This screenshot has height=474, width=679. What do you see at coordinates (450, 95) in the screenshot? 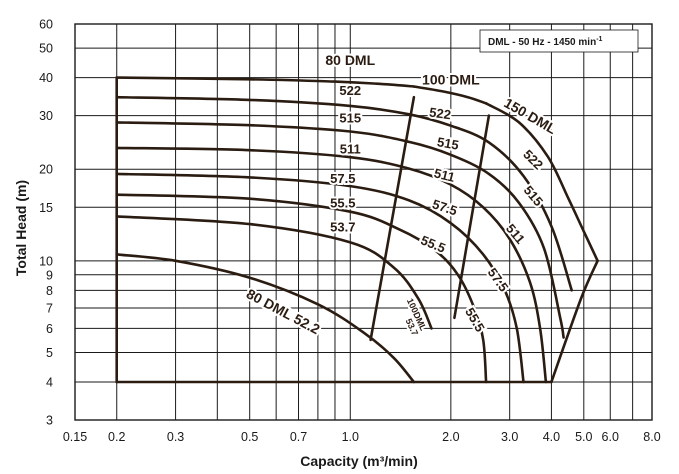
I see `curve-100-dml` at bounding box center [450, 95].